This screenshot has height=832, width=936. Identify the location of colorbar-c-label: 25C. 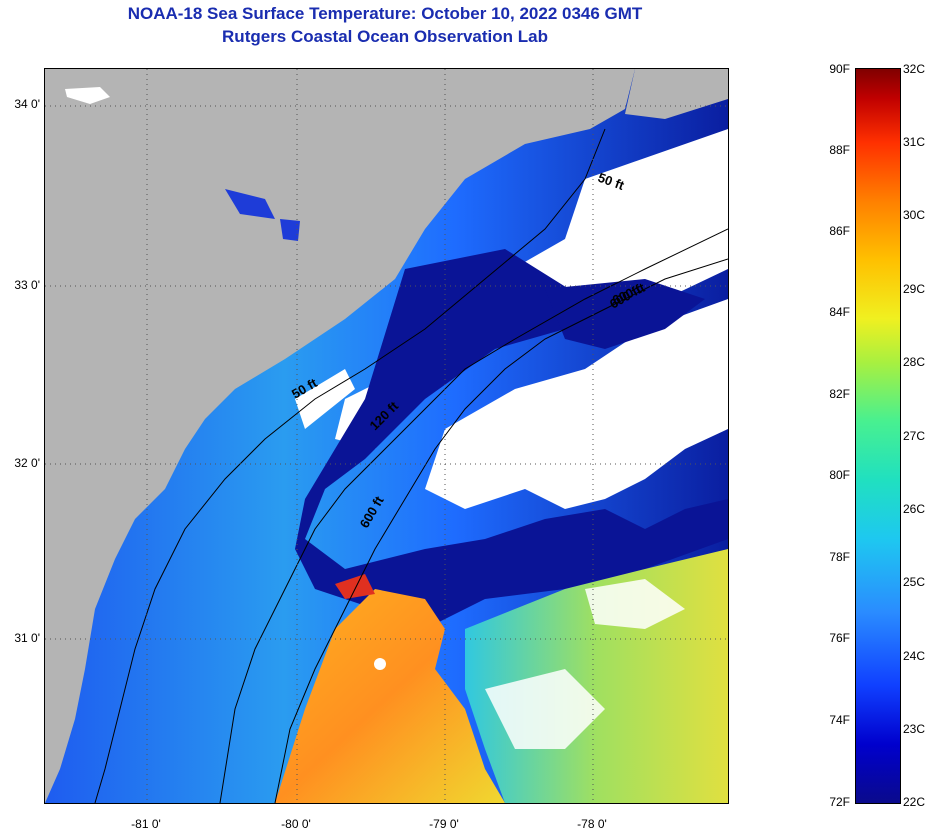
(914, 582).